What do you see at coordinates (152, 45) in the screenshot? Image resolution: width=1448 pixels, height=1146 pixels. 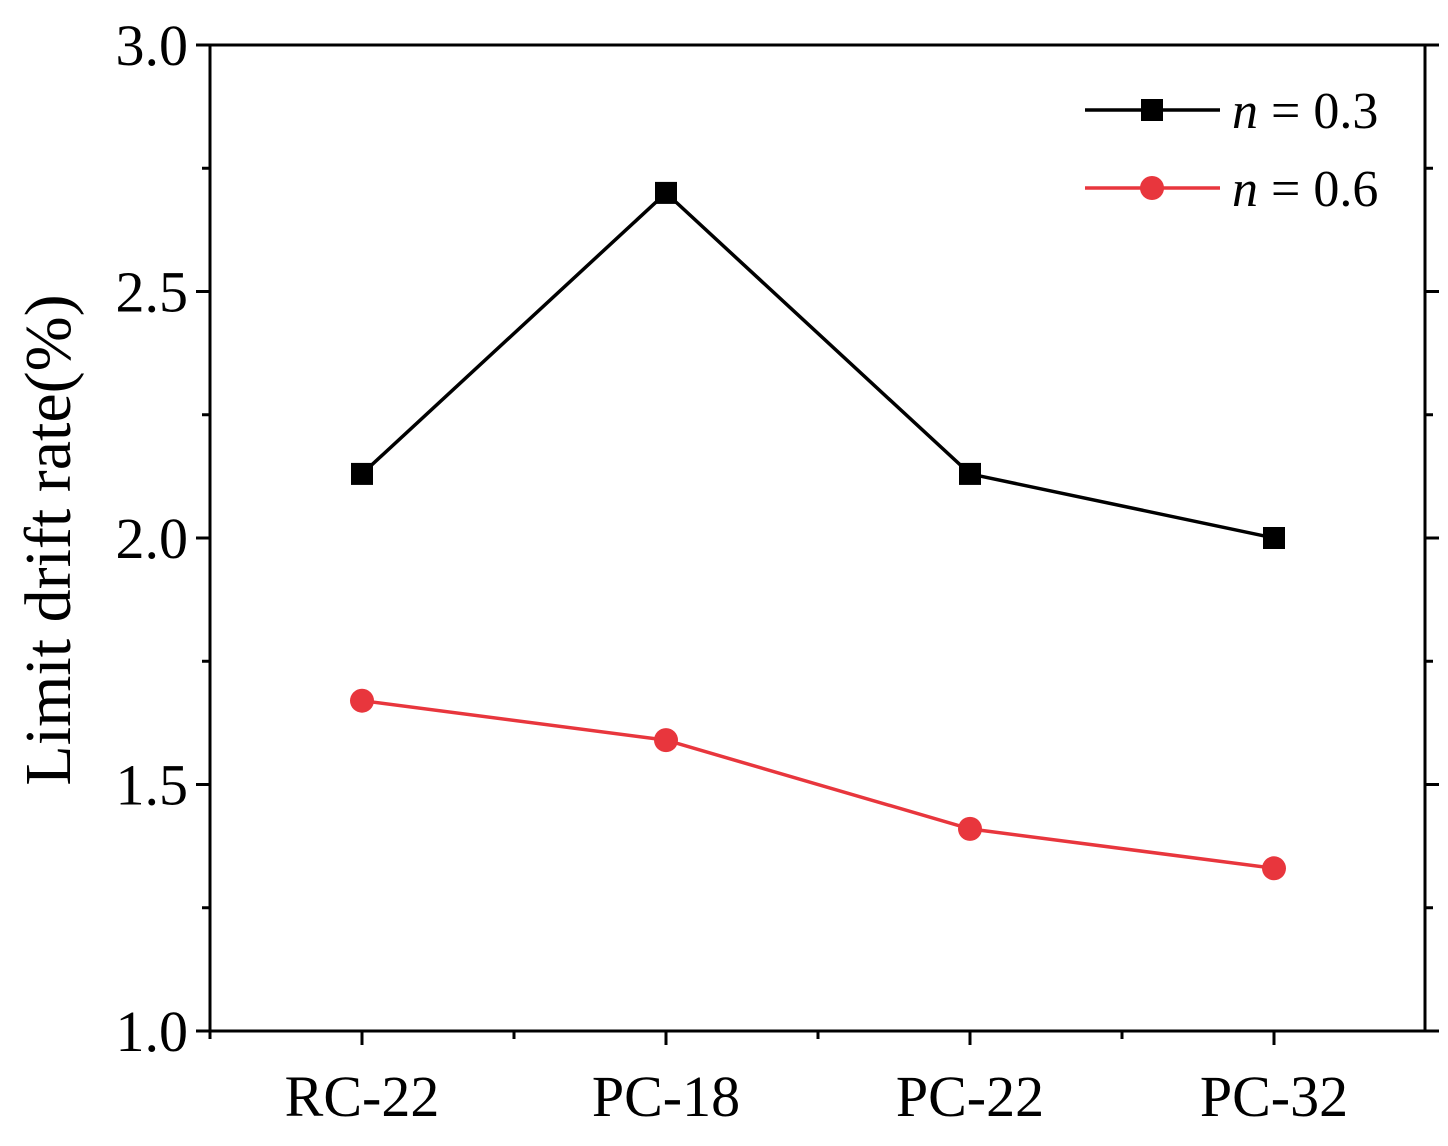 I see `y-tick-label: 3.0` at bounding box center [152, 45].